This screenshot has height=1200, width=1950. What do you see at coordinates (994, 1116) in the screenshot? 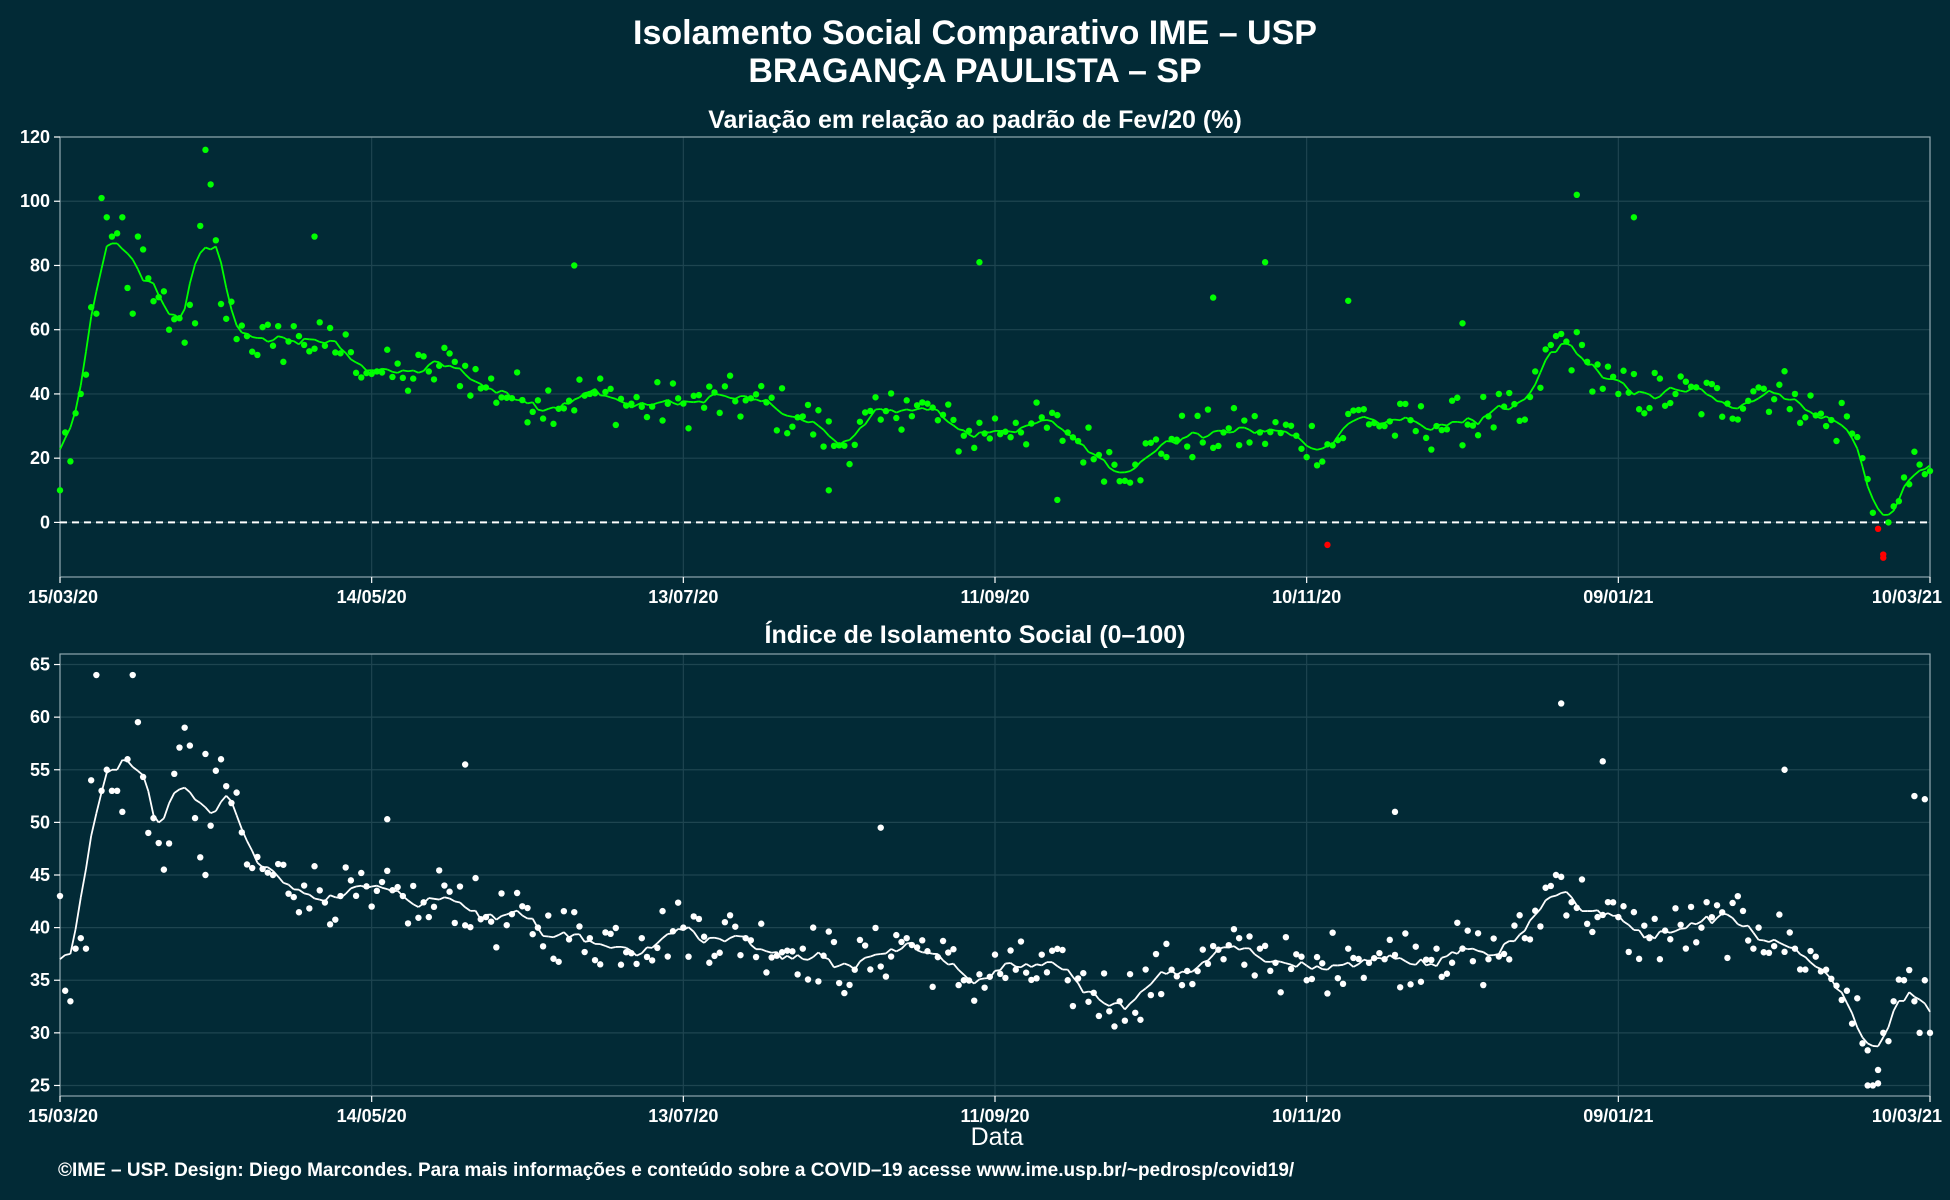
I see `x-tick-label: 11/09/20` at bounding box center [994, 1116].